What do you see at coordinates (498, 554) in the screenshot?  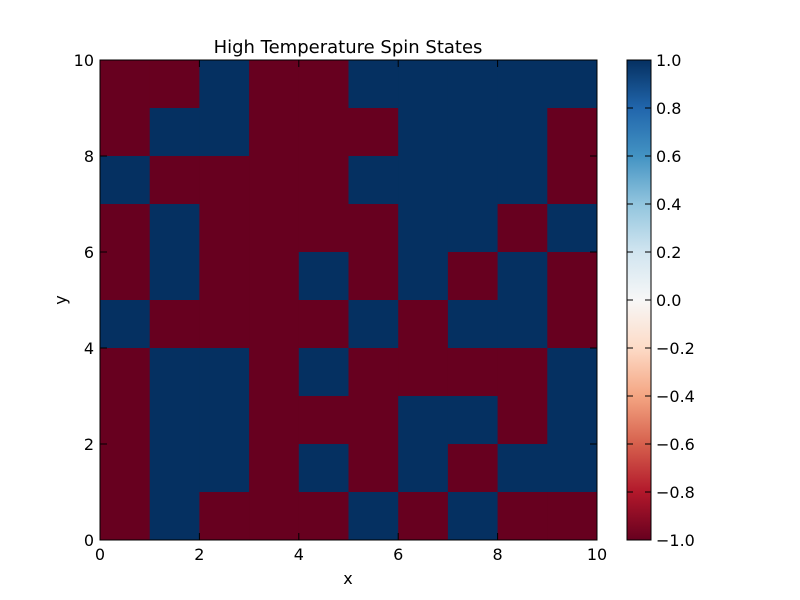 I see `x-tick-label: 8` at bounding box center [498, 554].